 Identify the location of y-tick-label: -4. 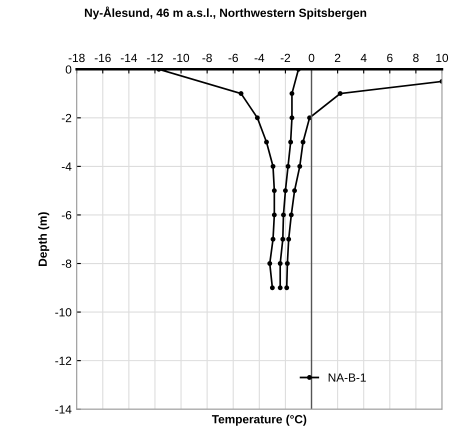
(67, 166).